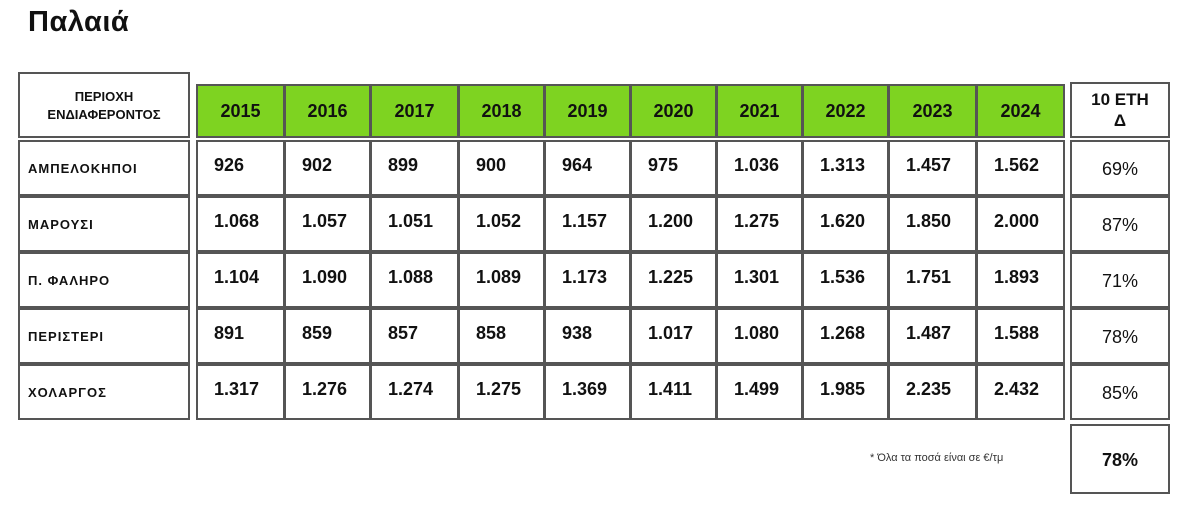 The width and height of the screenshot is (1200, 506). I want to click on area-label: ΜΑΡΟΥΣΙ, so click(104, 224).